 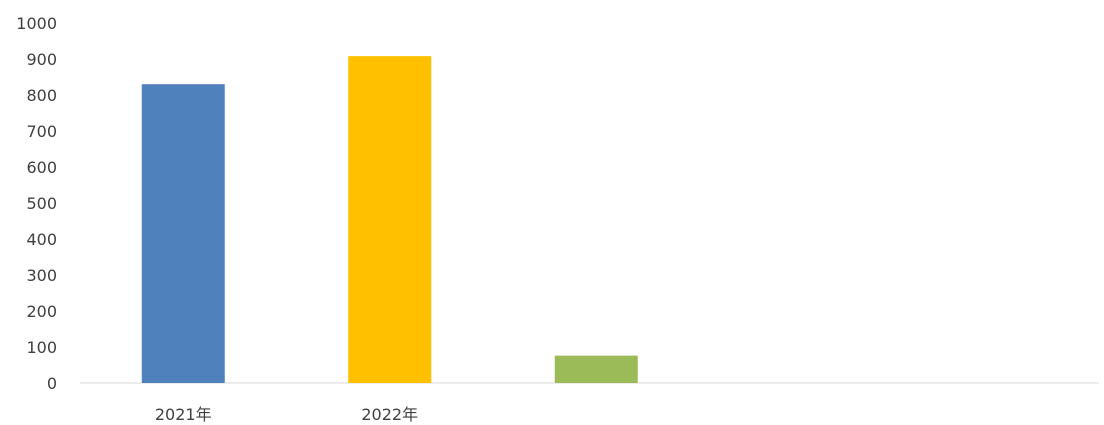 I want to click on x-category-label: 2022年, so click(x=389, y=414).